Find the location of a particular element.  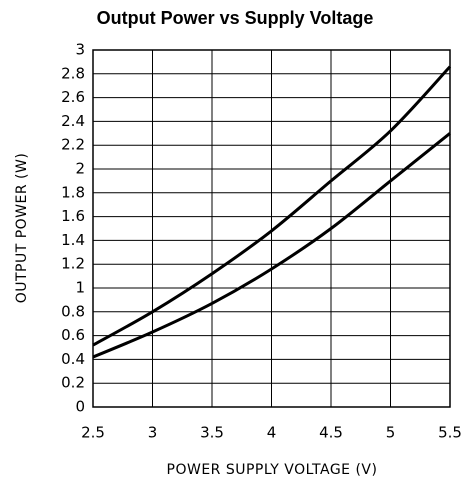

chart-title: Output Power vs Supply Voltage is located at coordinates (235, 18).